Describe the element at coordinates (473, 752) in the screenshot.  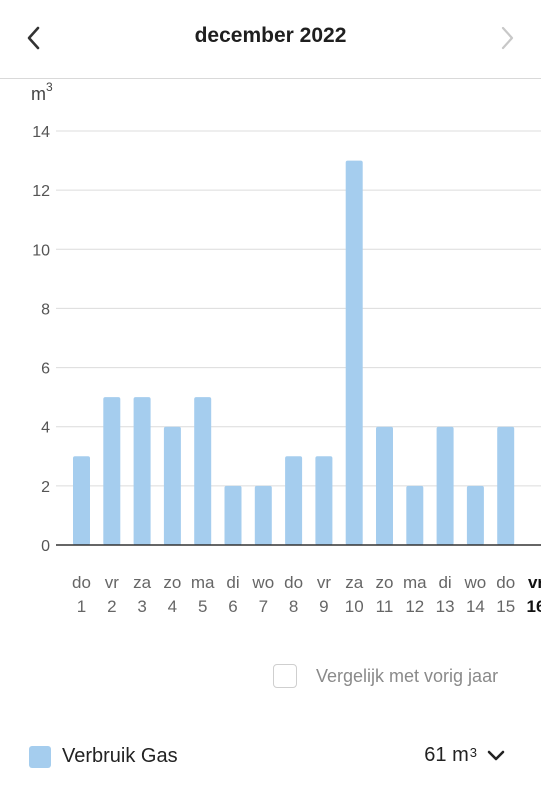
I see `total-unit-sup: 3` at that location.